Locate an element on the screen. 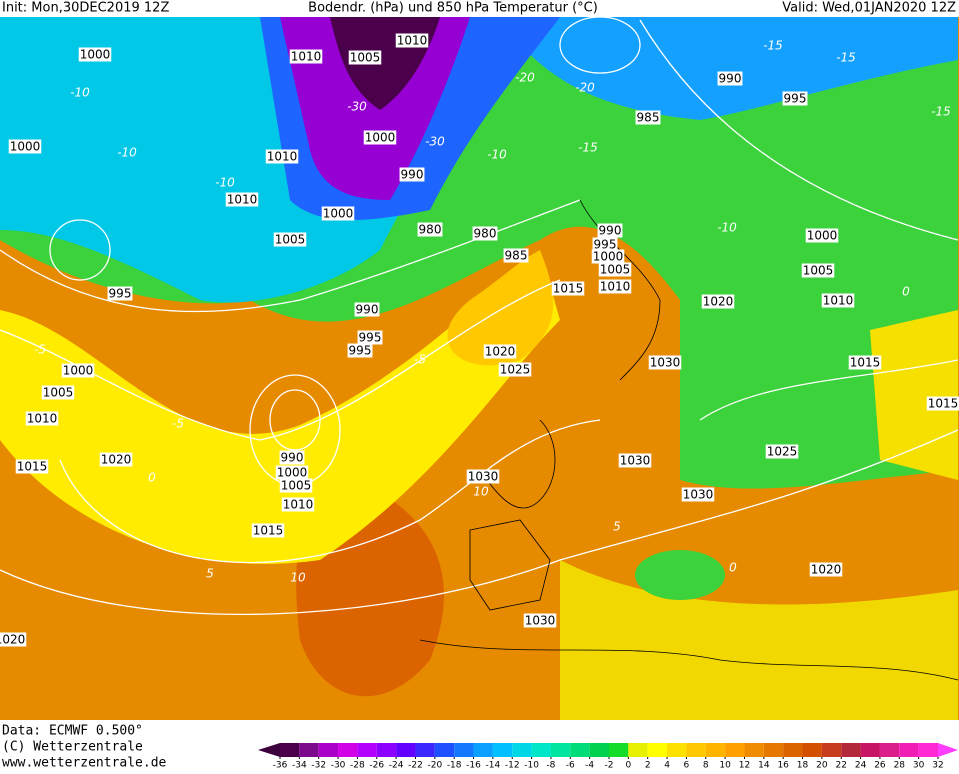 The height and width of the screenshot is (774, 959). colorbar-tick-label: 14 is located at coordinates (764, 766).